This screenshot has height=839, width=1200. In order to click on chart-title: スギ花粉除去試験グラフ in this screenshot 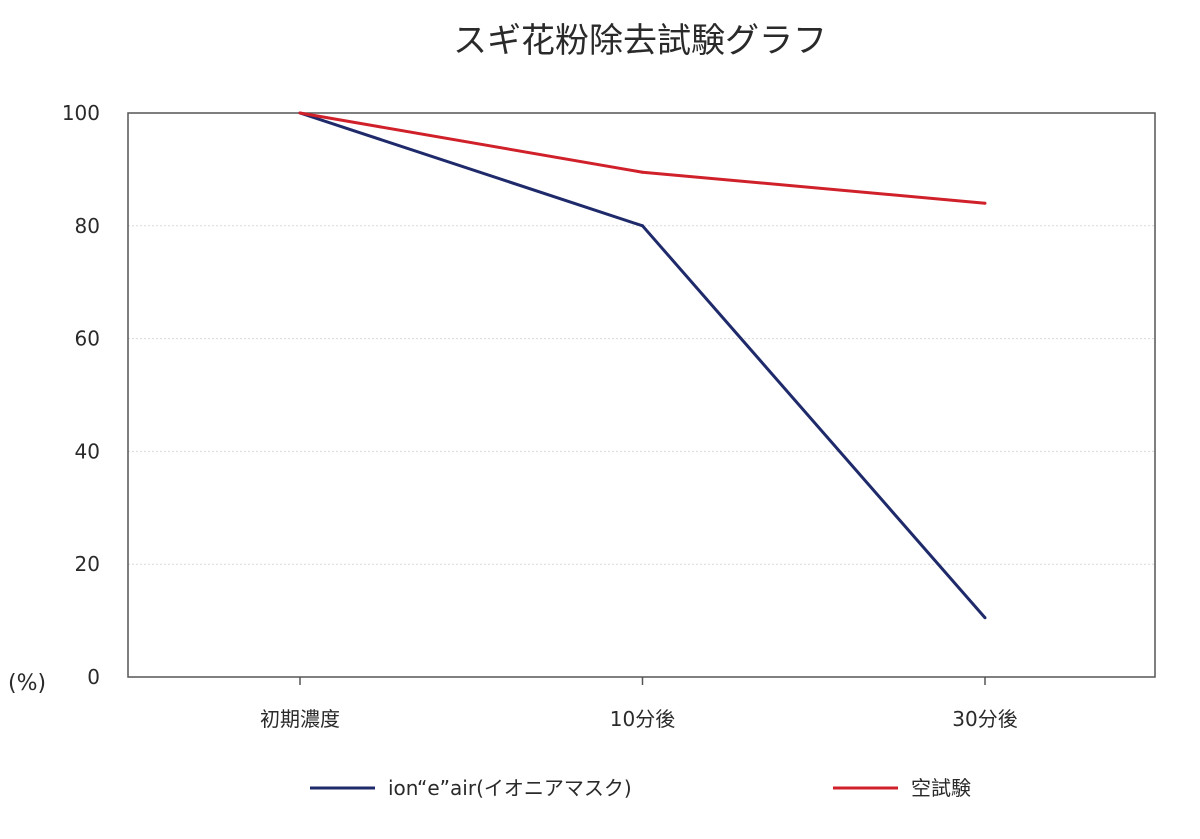, I will do `click(640, 41)`.